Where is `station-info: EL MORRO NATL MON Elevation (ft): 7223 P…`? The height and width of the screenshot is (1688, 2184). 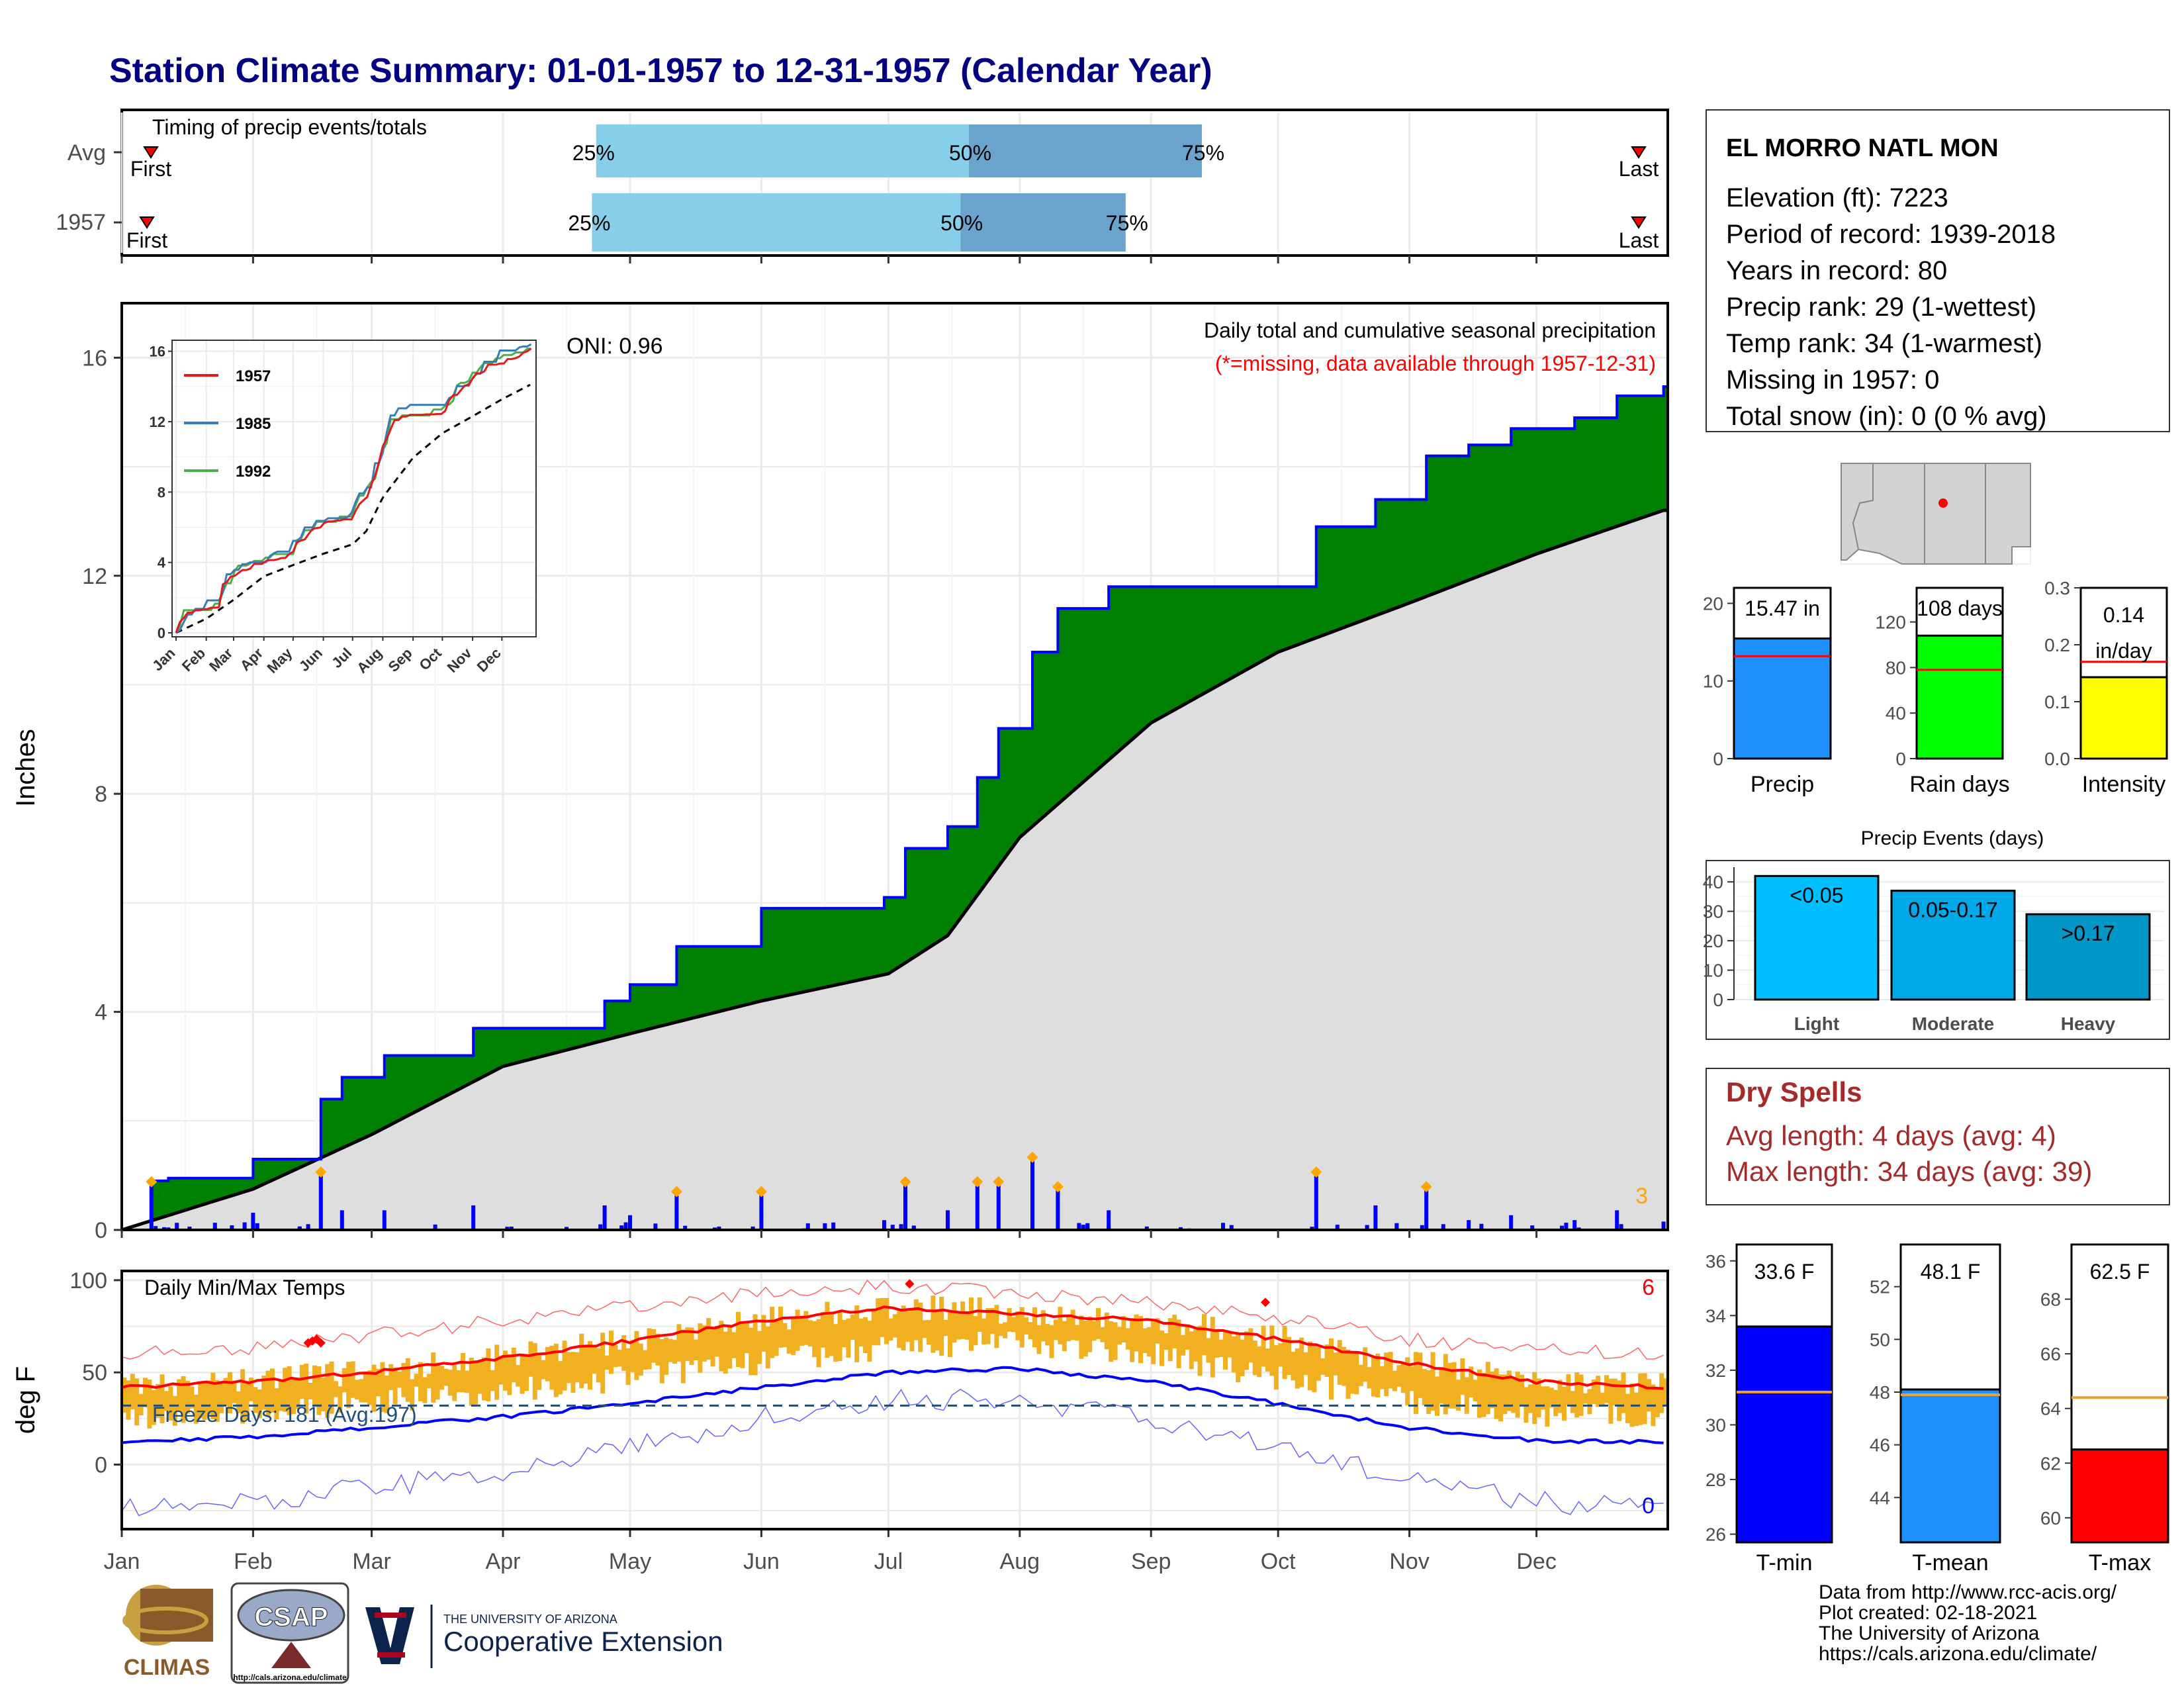
station-info: EL MORRO NATL MON Elevation (ft): 7223 P… is located at coordinates (1938, 270).